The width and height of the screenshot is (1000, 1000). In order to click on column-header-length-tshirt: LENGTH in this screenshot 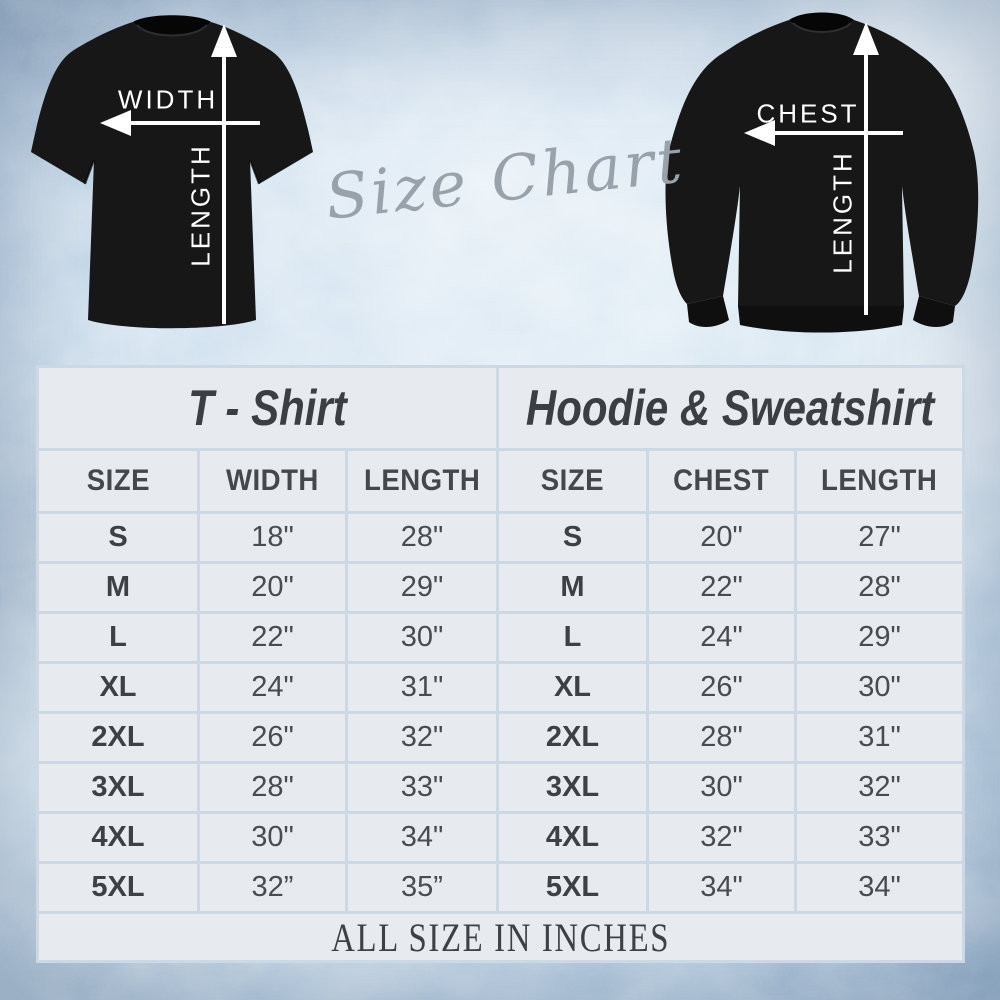, I will do `click(422, 481)`.